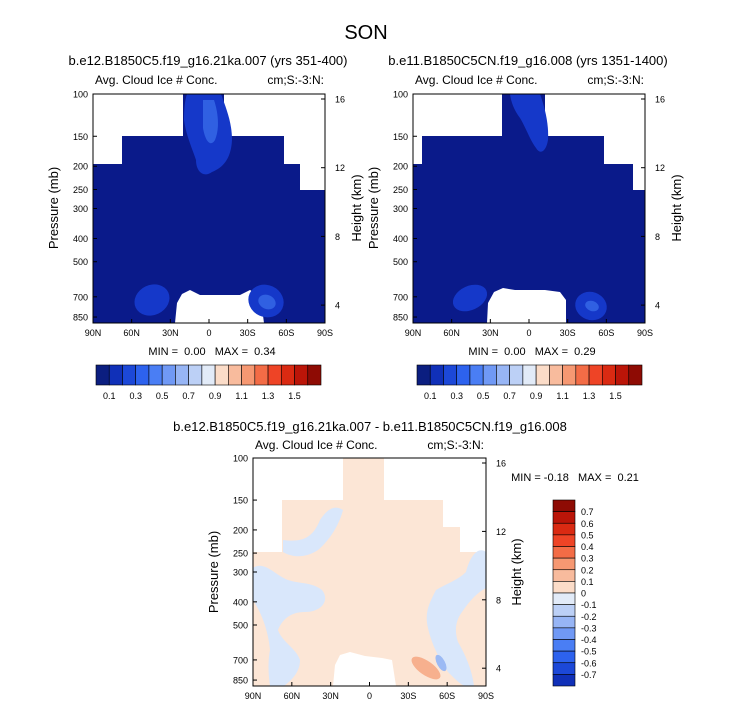 The image size is (733, 712). What do you see at coordinates (587, 570) in the screenshot?
I see `colorbar-label: 0.2` at bounding box center [587, 570].